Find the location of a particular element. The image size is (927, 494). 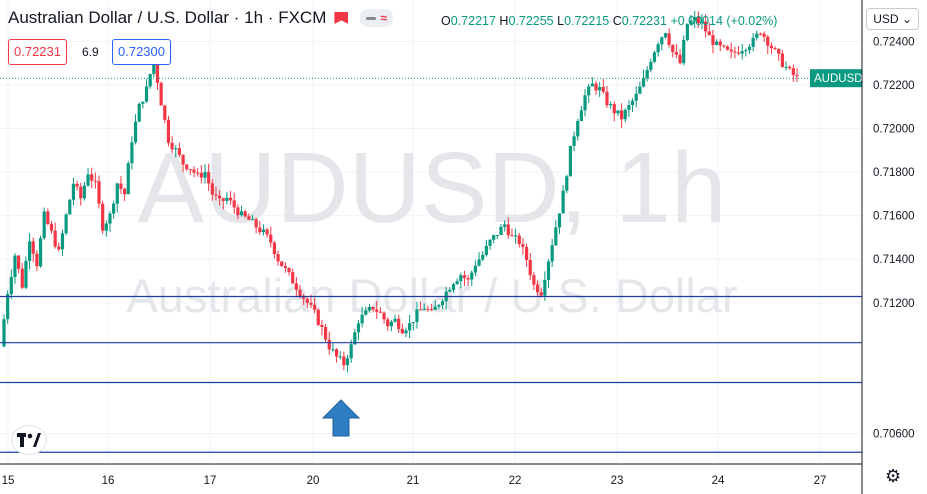

price-tick-label: 0.71200 is located at coordinates (894, 304).